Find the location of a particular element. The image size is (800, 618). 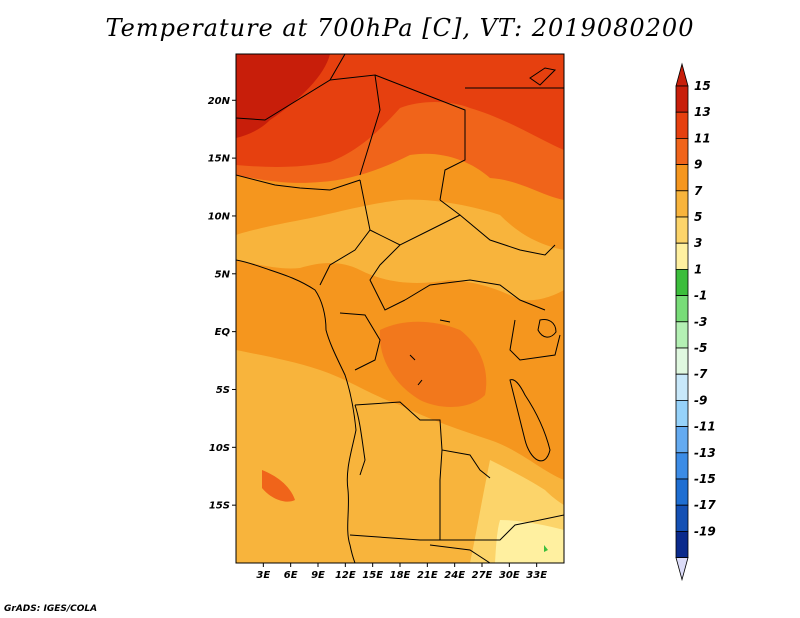

latitude-ticks: 20N 15N 10N 5N EQ 5S 10S 15S is located at coordinates (222, 304).